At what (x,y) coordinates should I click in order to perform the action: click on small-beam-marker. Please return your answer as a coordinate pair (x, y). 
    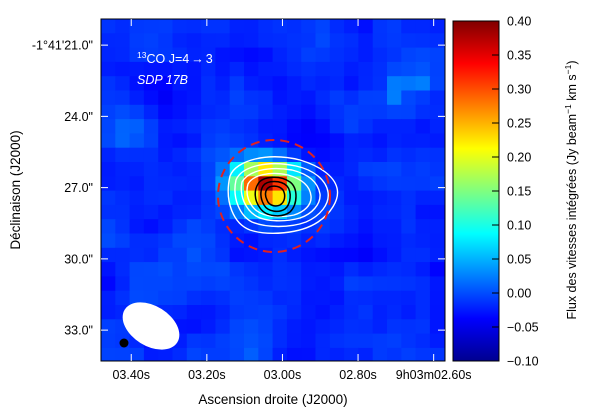
    Looking at the image, I should click on (124, 343).